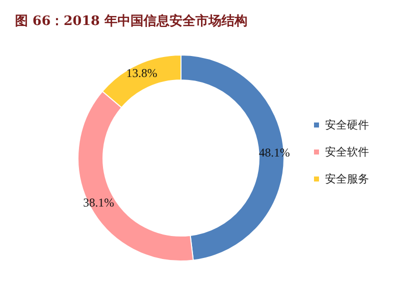  Describe the element at coordinates (347, 152) in the screenshot. I see `legend-label: 安全软件` at that location.